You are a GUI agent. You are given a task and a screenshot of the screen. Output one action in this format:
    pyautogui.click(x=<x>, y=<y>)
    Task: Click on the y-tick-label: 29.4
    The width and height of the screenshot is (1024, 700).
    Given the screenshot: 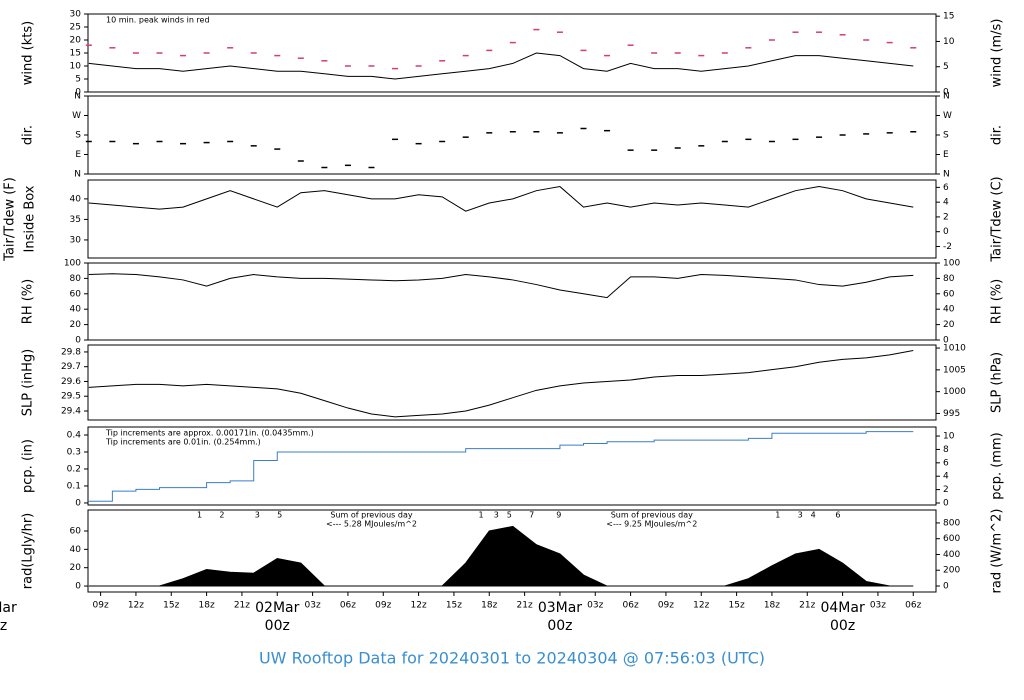 What is the action you would take?
    pyautogui.click(x=71, y=411)
    